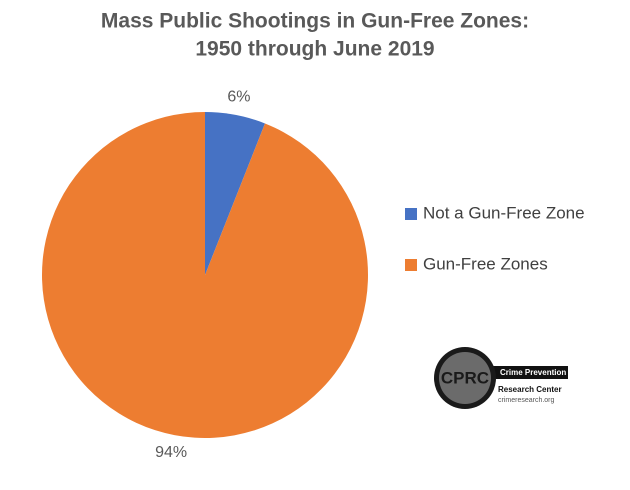  I want to click on logo-name: Research Center, so click(530, 389).